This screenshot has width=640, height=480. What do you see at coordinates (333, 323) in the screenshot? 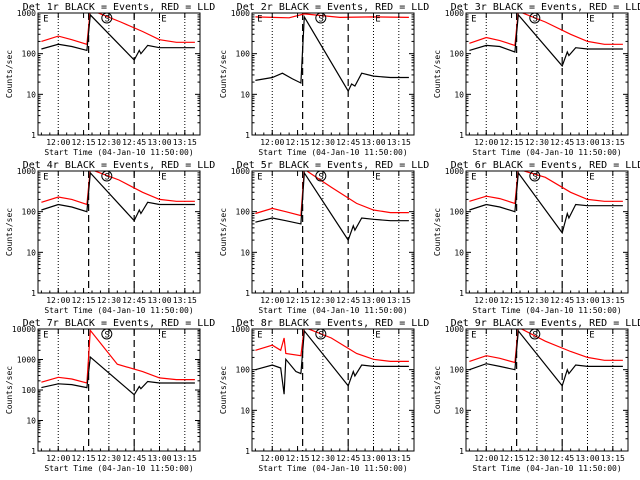
I see `panel-title: Det 8r BLACK = Events, RED = LLD` at bounding box center [333, 323].